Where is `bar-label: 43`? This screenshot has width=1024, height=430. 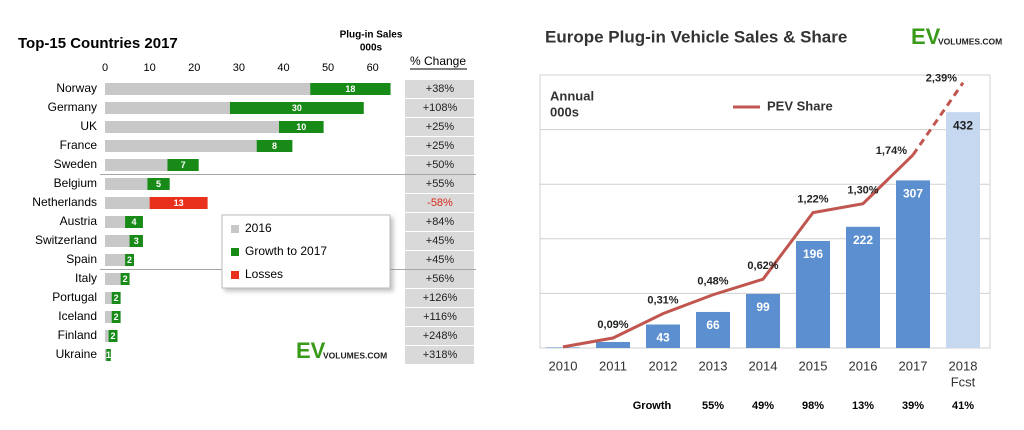 bar-label: 43 is located at coordinates (663, 338).